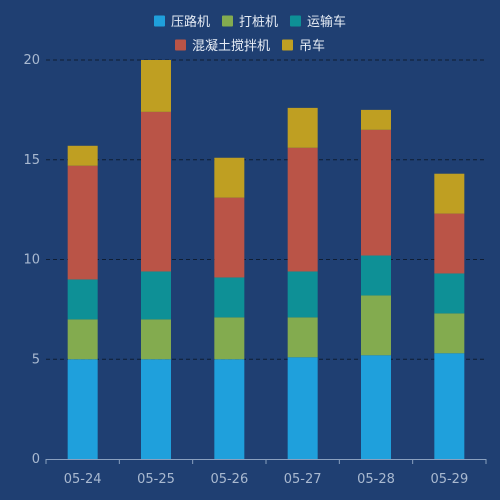  Describe the element at coordinates (258, 22) in the screenshot. I see `legend-label: 打桩机` at that location.